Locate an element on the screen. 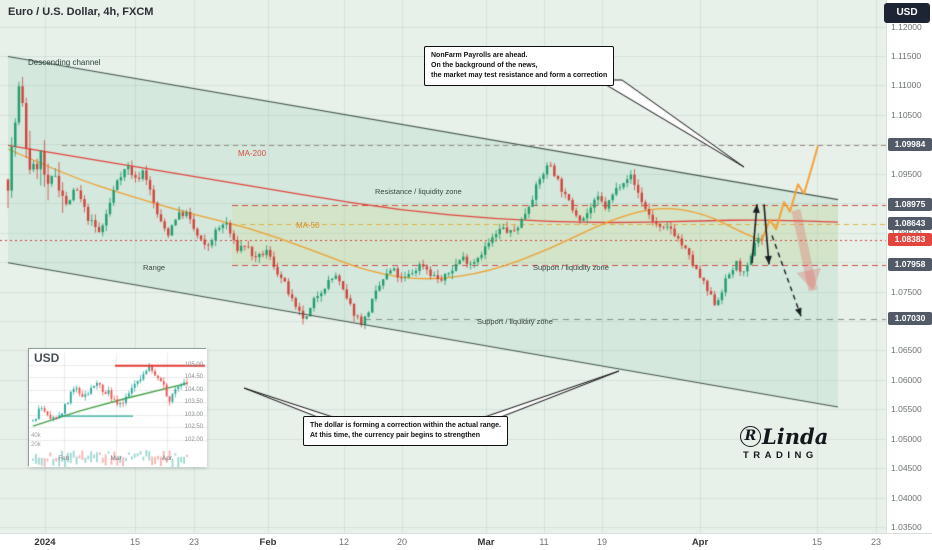  price-tick-label: 1.07500 is located at coordinates (906, 291).